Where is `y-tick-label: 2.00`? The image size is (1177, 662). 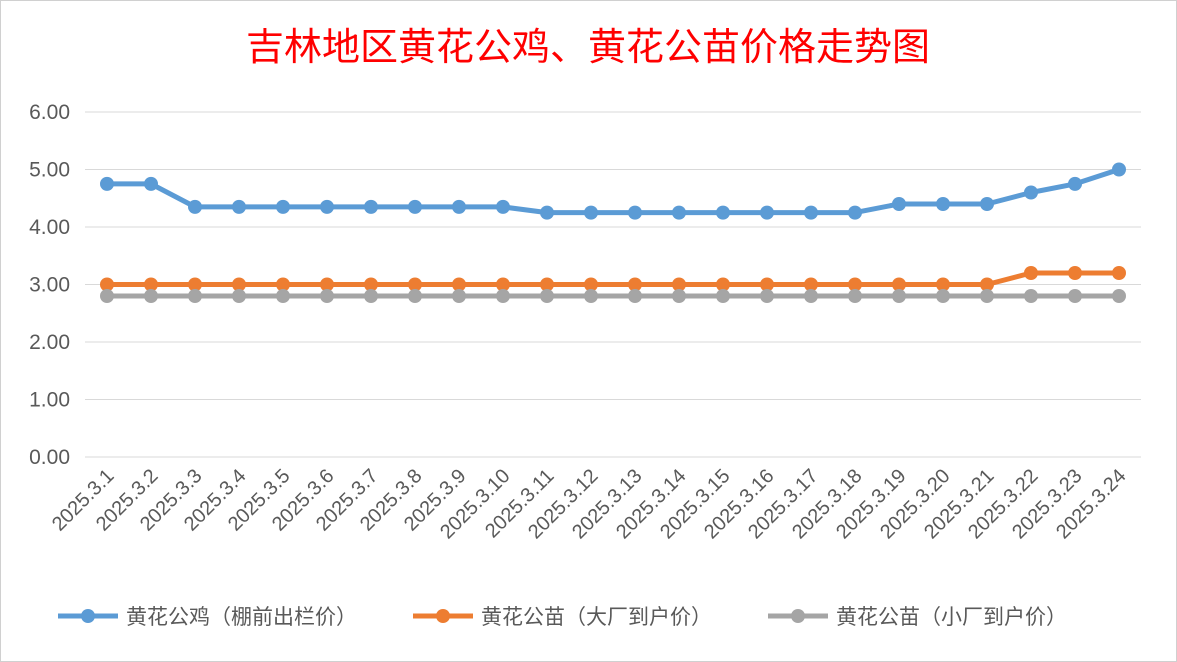
y-tick-label: 2.00 is located at coordinates (49, 342).